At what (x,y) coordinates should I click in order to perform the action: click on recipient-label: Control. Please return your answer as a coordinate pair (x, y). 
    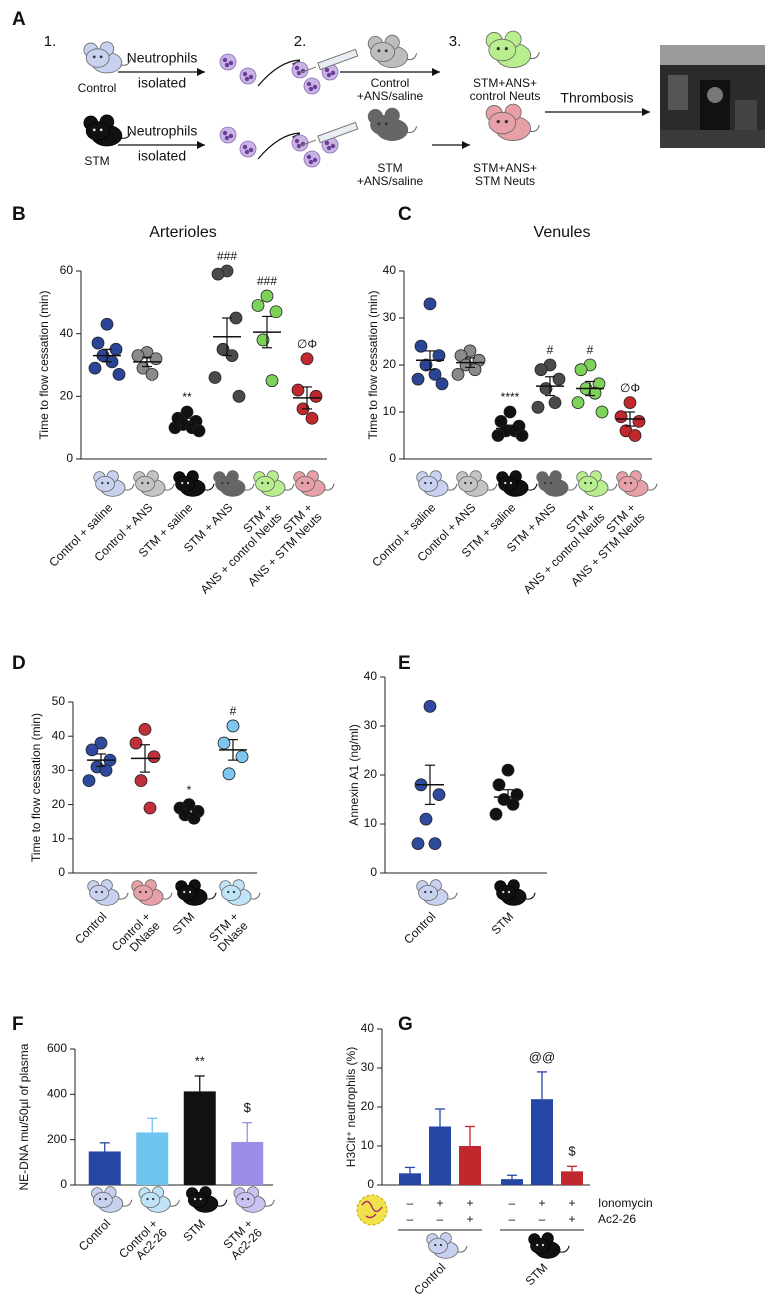
    Looking at the image, I should click on (390, 83).